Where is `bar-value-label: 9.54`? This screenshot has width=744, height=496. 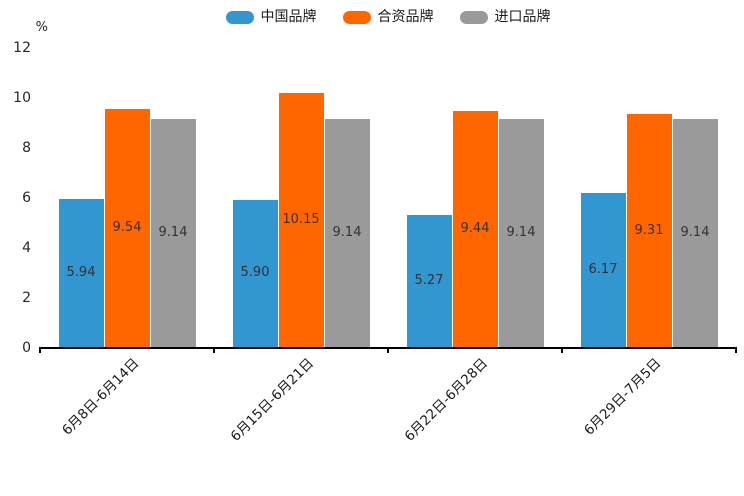
bar-value-label: 9.54 is located at coordinates (127, 227).